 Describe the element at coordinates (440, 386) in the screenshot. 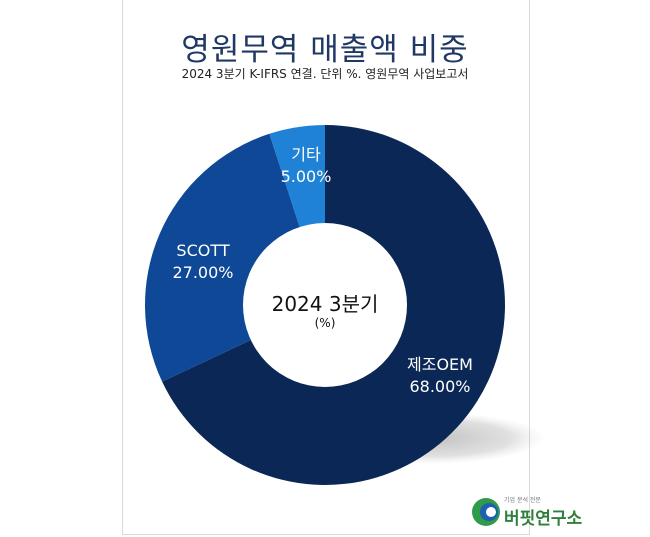

I see `slice-value-label: 68.00%` at that location.